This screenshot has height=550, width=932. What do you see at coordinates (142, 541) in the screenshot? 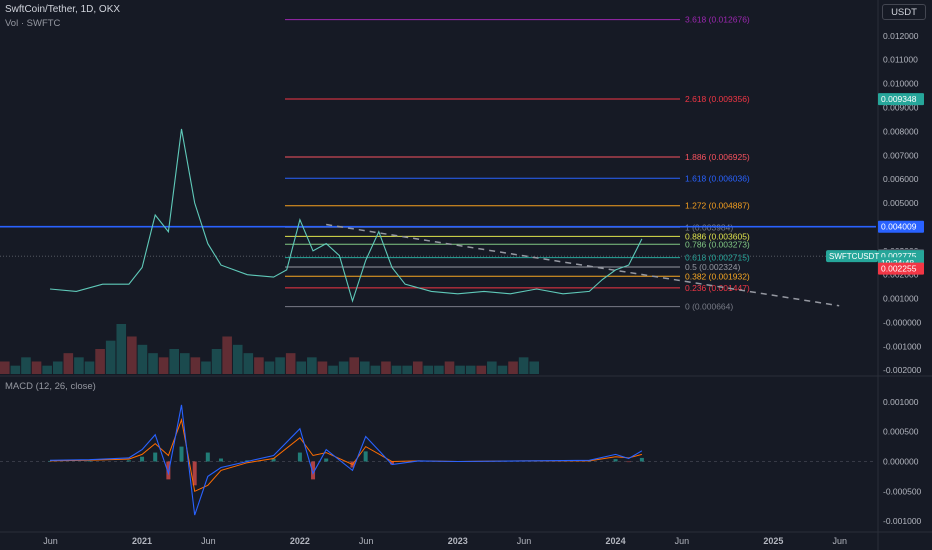
I see `time-axis-tick: 2021` at bounding box center [142, 541].